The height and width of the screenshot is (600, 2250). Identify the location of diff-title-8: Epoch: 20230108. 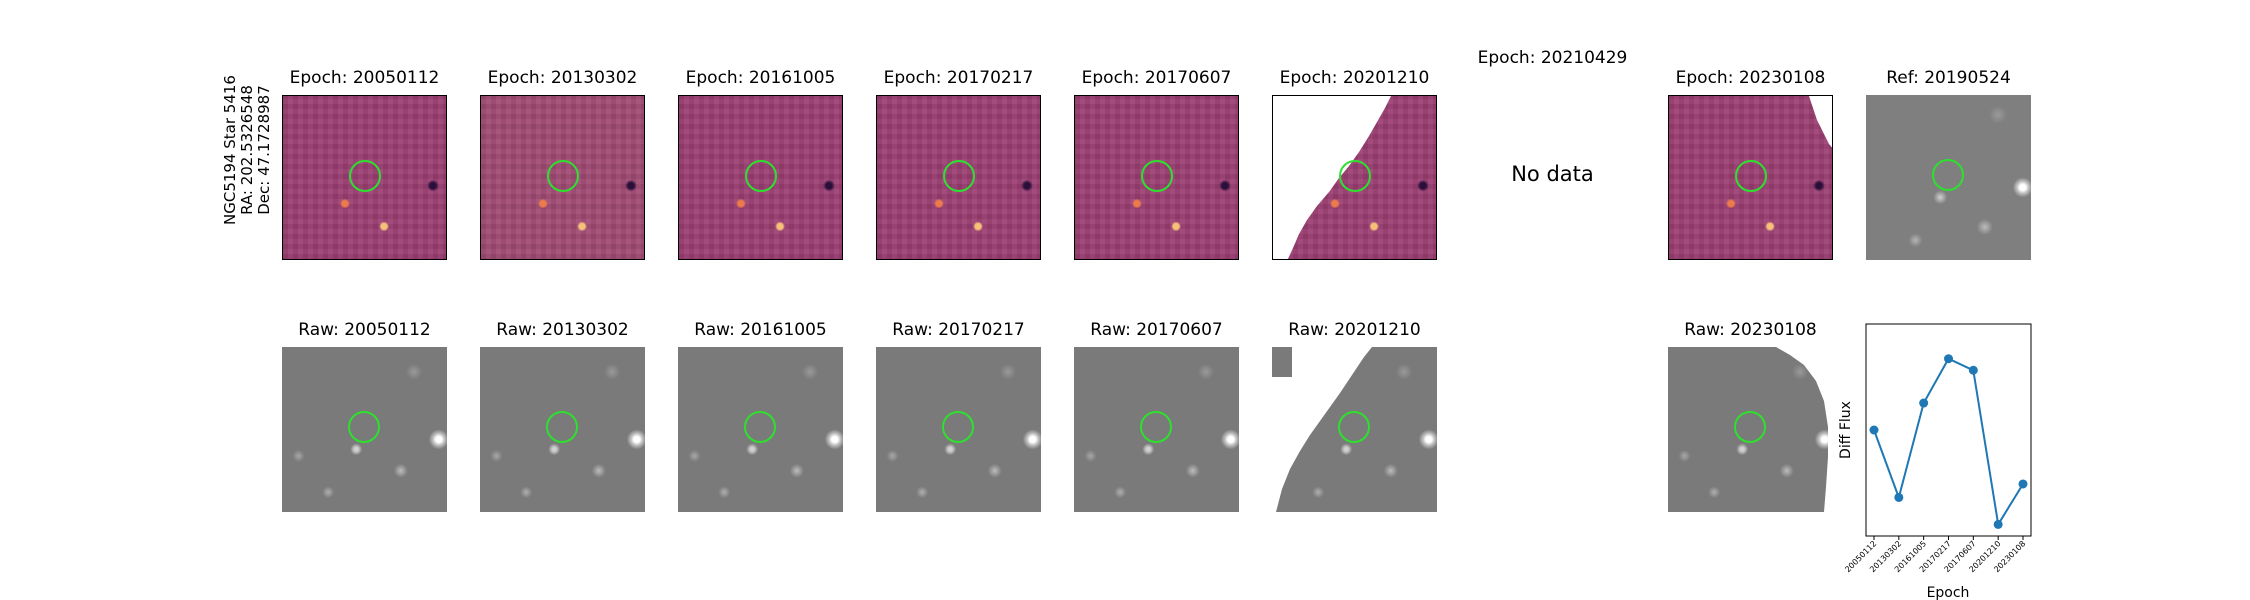
(1750, 78).